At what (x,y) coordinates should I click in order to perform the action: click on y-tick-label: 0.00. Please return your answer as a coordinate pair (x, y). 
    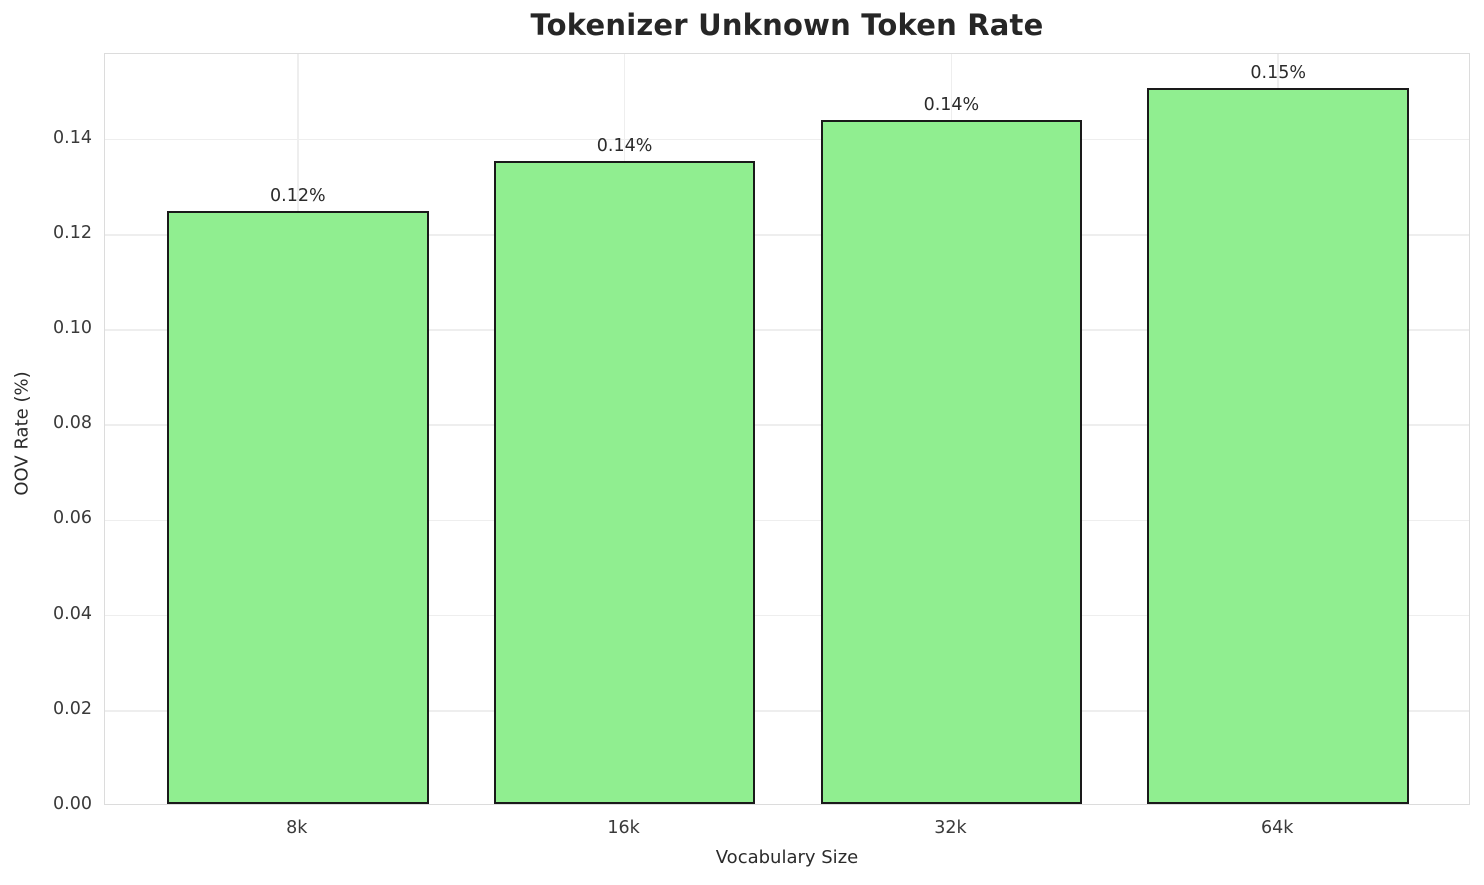
    Looking at the image, I should click on (72, 804).